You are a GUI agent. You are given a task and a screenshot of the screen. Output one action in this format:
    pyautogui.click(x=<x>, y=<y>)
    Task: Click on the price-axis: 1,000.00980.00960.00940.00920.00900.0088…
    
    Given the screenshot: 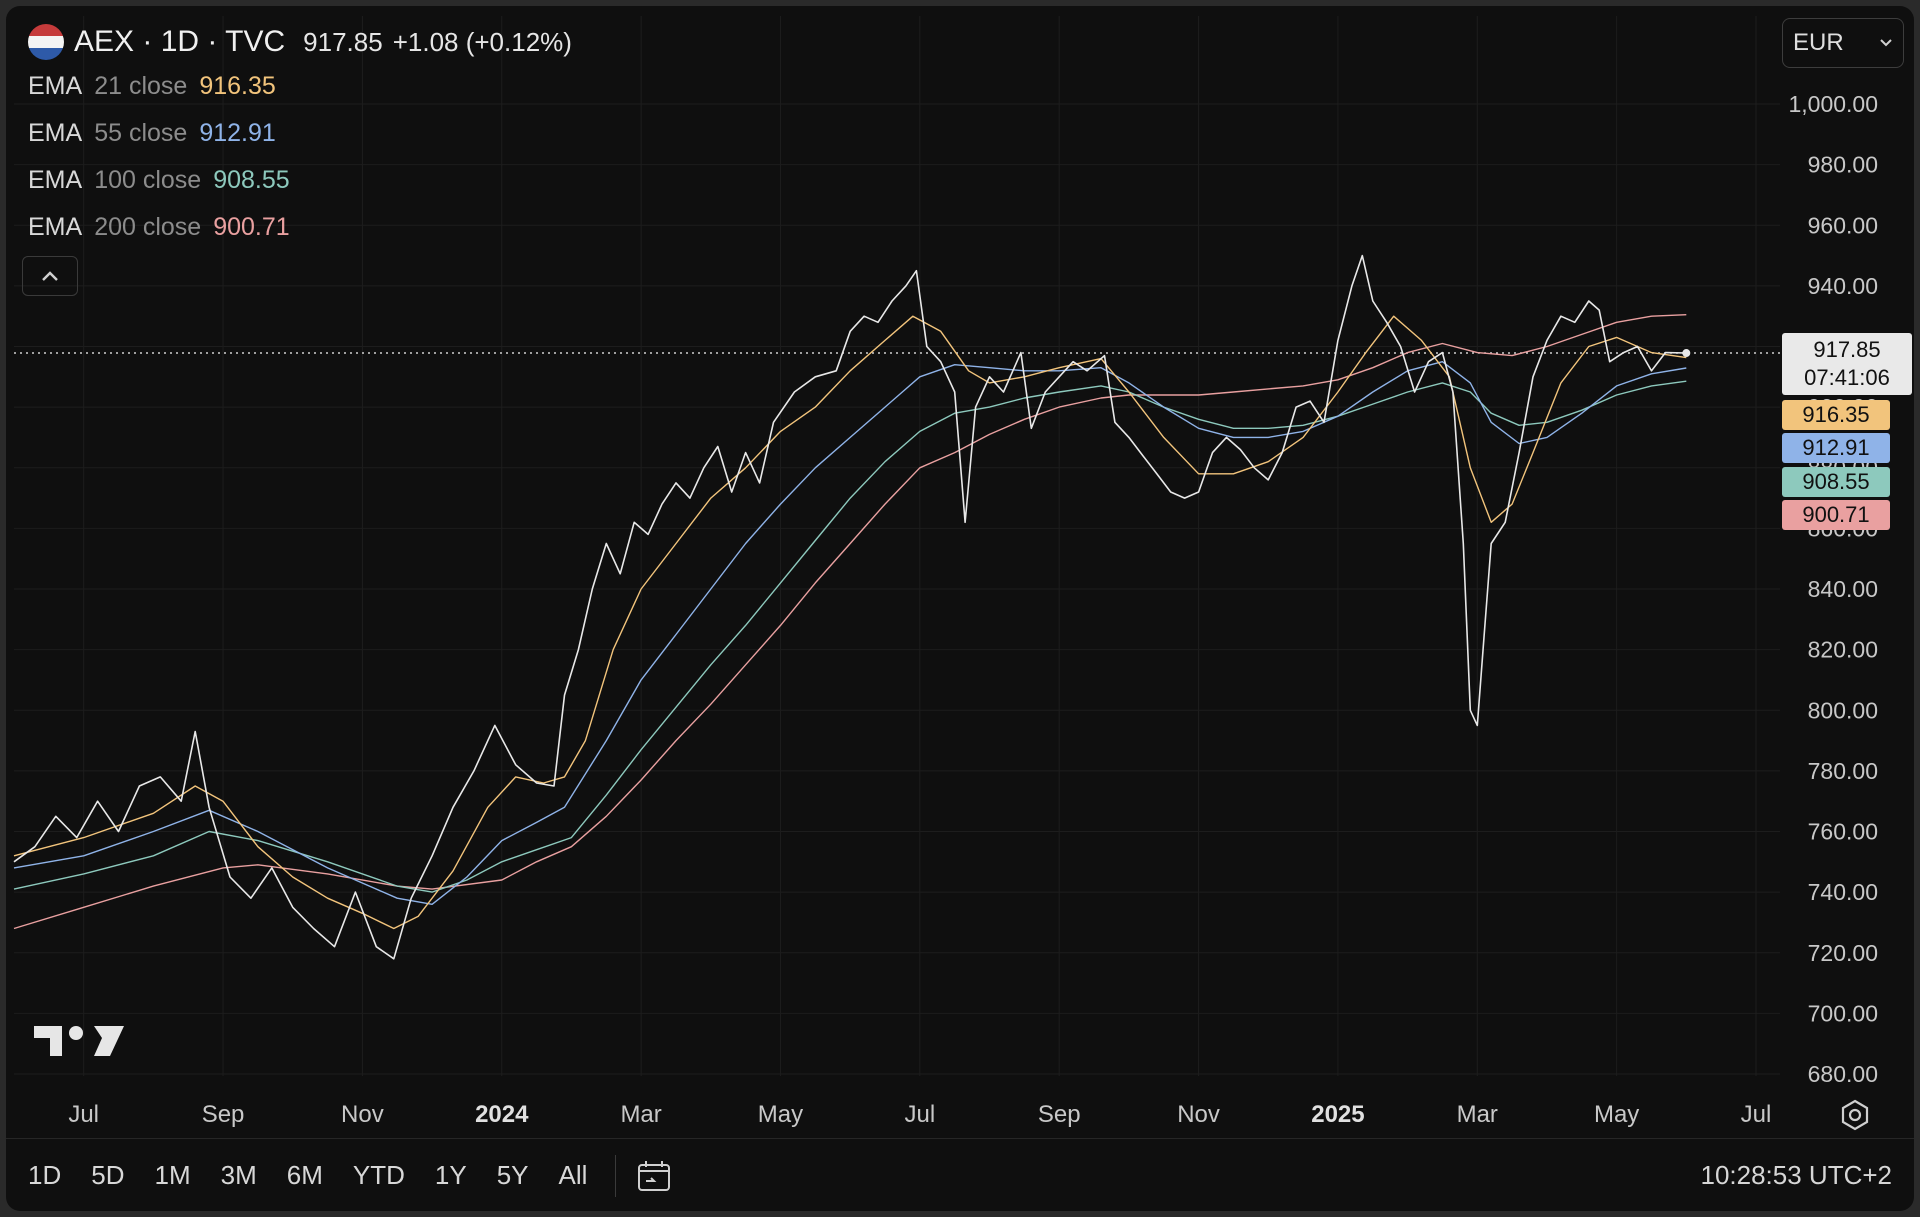 What is the action you would take?
    pyautogui.click(x=1833, y=589)
    